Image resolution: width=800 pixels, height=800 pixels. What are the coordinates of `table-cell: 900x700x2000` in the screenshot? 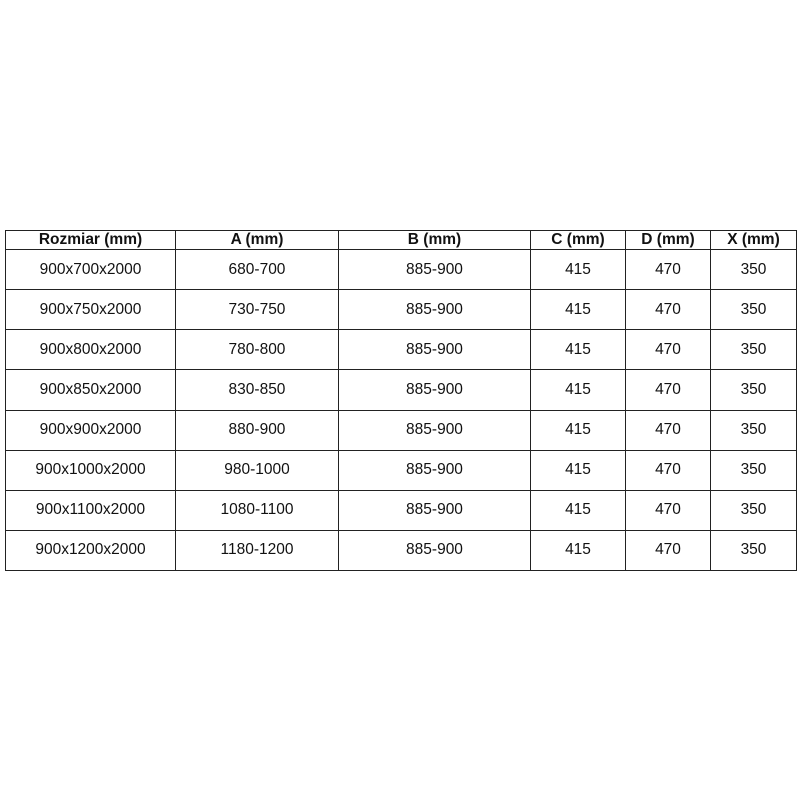 It's located at (90, 269).